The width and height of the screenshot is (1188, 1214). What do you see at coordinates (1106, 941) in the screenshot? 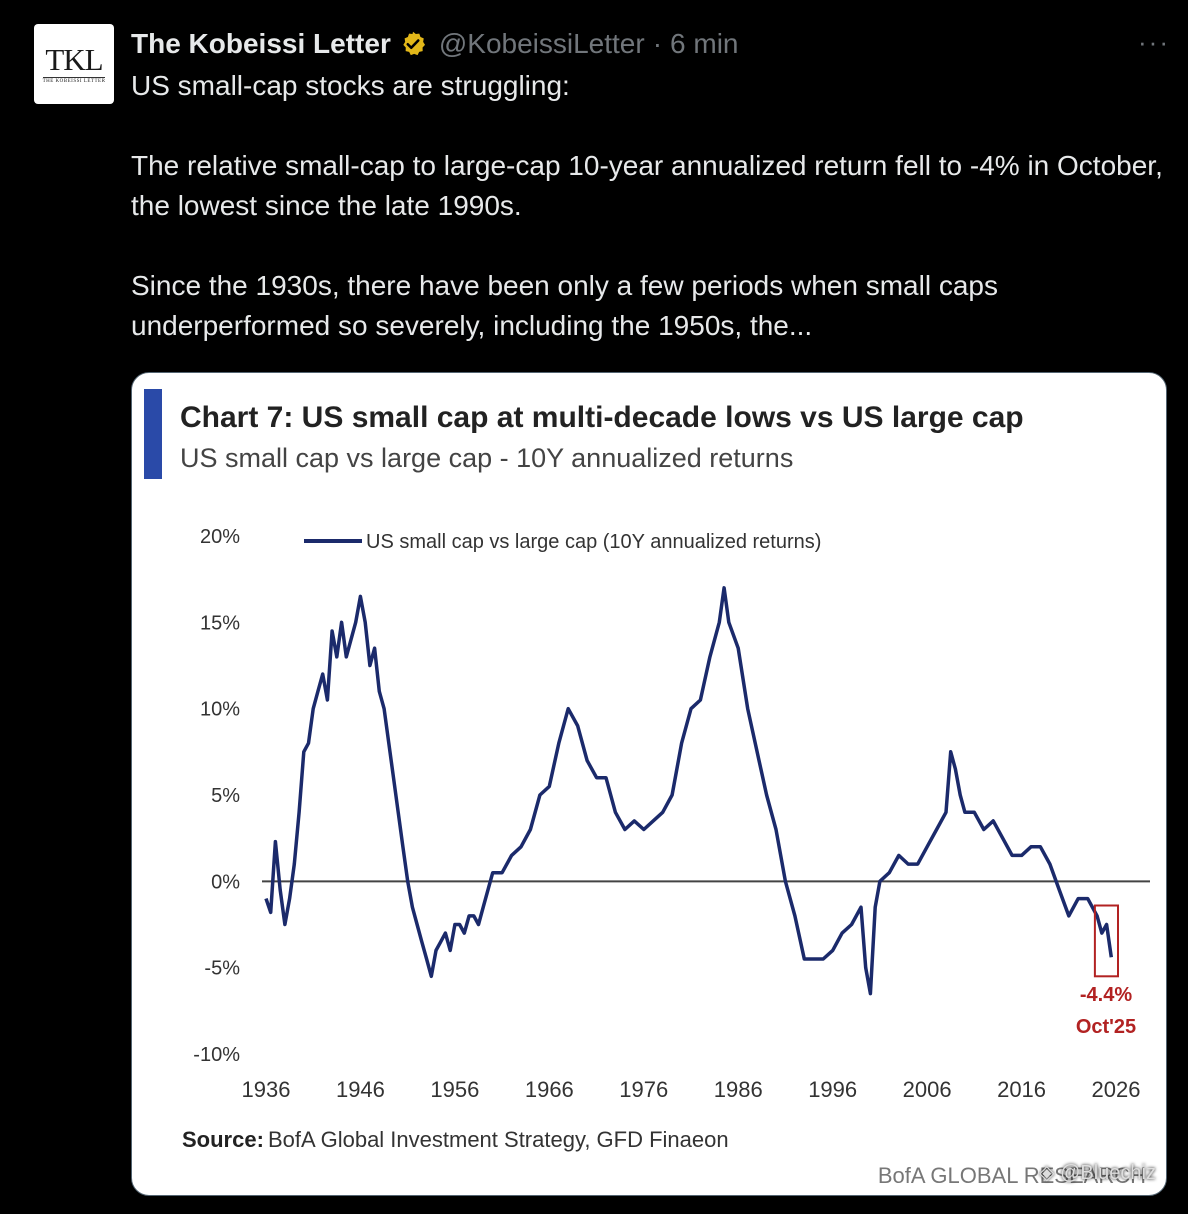
I see `highlight-box` at bounding box center [1106, 941].